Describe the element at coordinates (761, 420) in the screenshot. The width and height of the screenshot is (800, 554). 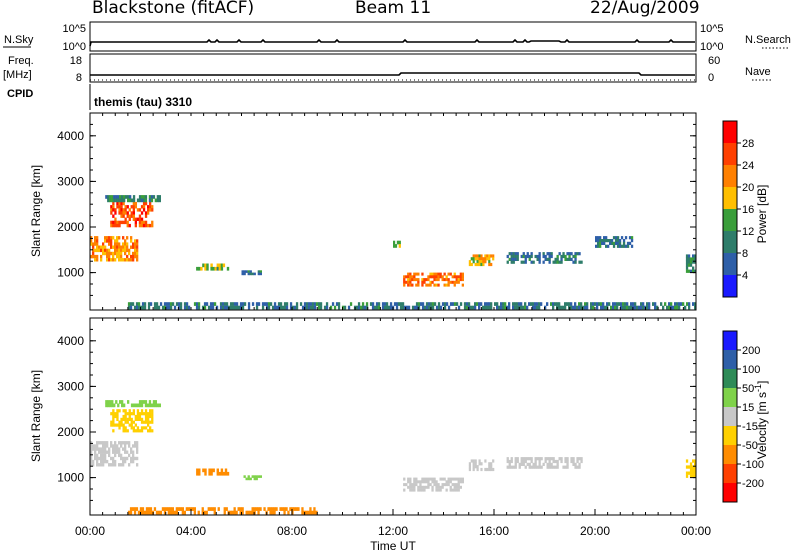
I see `velocity-colorbar-label: Velocity [m s-1]` at that location.